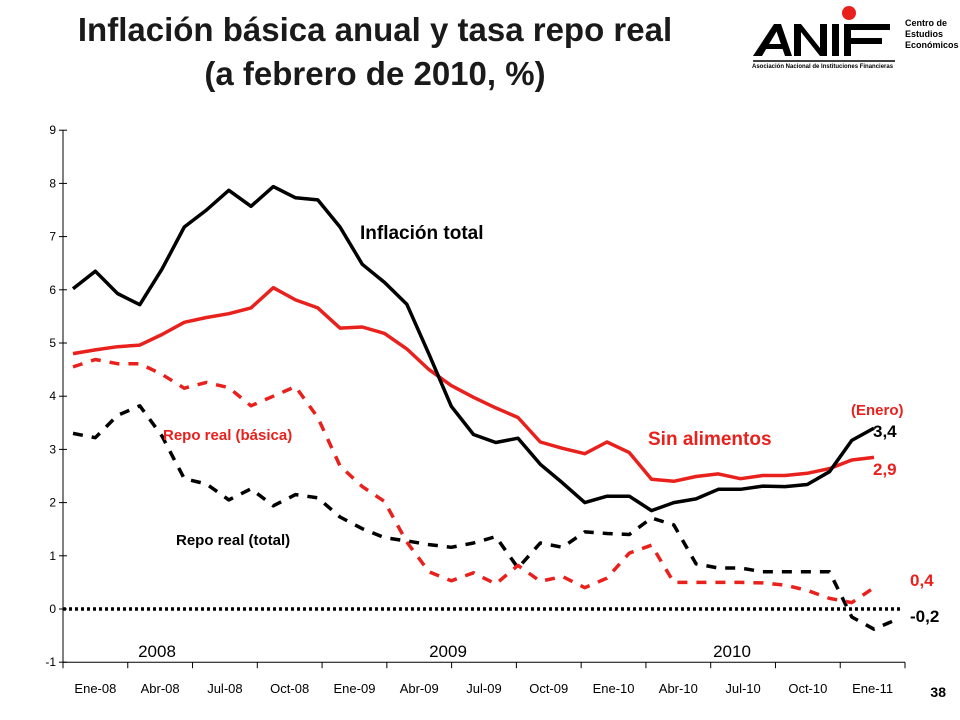 This screenshot has height=720, width=960. What do you see at coordinates (227, 435) in the screenshot?
I see `series-label: Repo real (básica)` at bounding box center [227, 435].